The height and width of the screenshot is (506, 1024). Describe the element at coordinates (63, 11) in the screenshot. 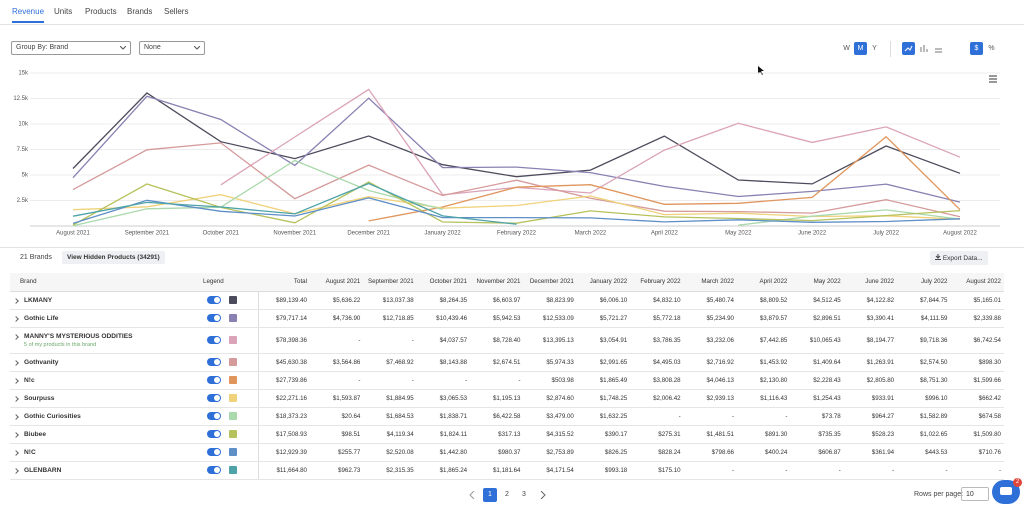

I see `tab: Units` at that location.